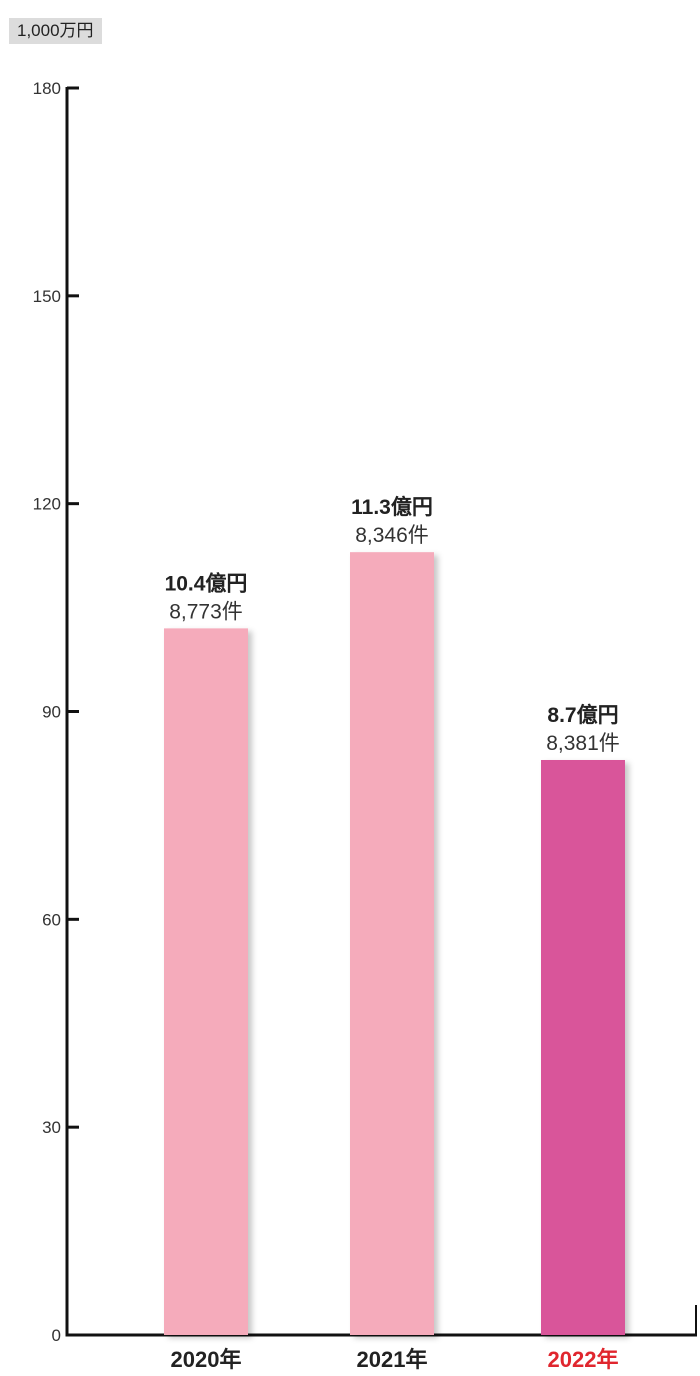 This screenshot has height=1376, width=700. What do you see at coordinates (392, 1359) in the screenshot?
I see `x-category-label: 2021年` at bounding box center [392, 1359].